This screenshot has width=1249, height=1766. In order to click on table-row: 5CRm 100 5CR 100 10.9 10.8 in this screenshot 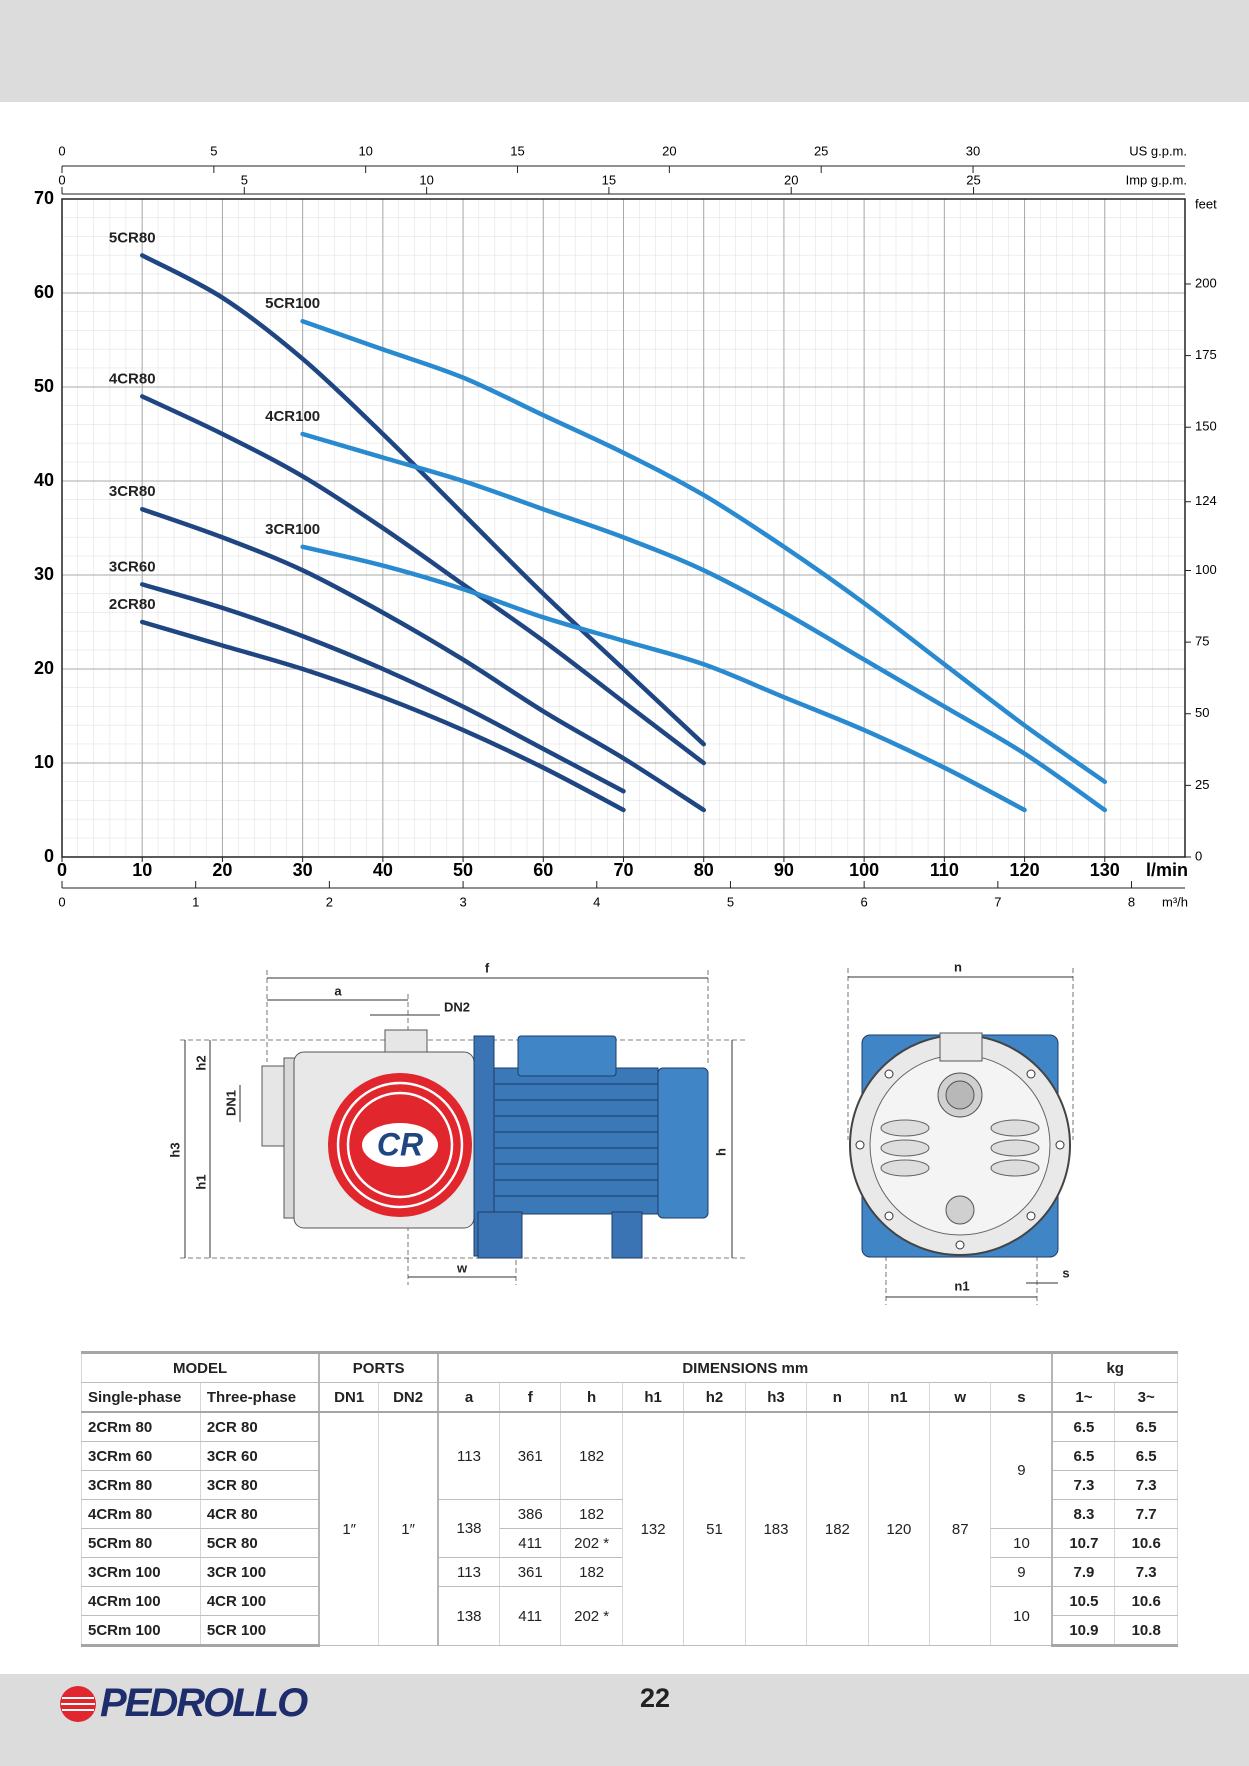, I will do `click(629, 1631)`.